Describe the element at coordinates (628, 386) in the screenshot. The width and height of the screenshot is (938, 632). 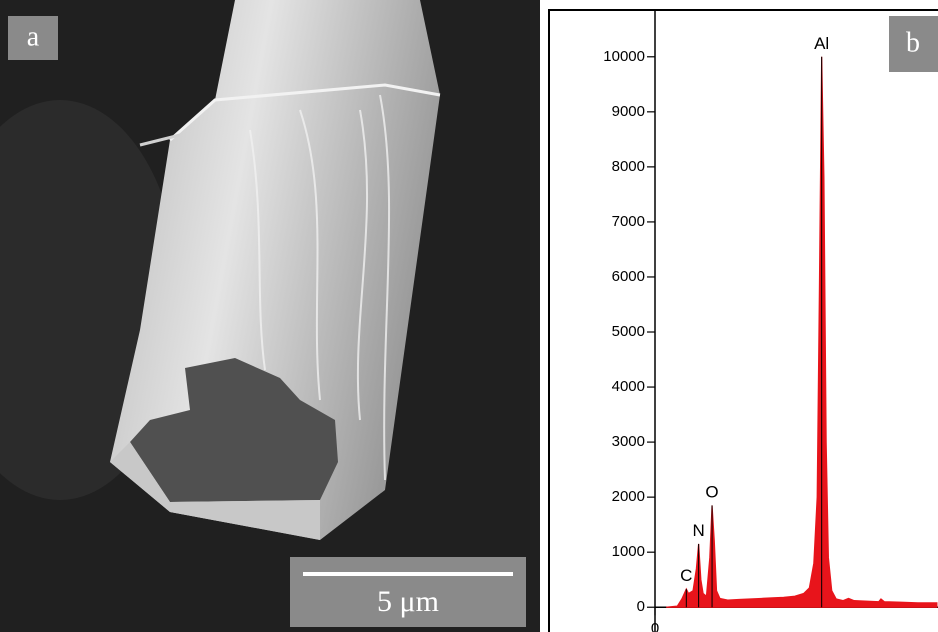
I see `y-tick-label: 4000` at that location.